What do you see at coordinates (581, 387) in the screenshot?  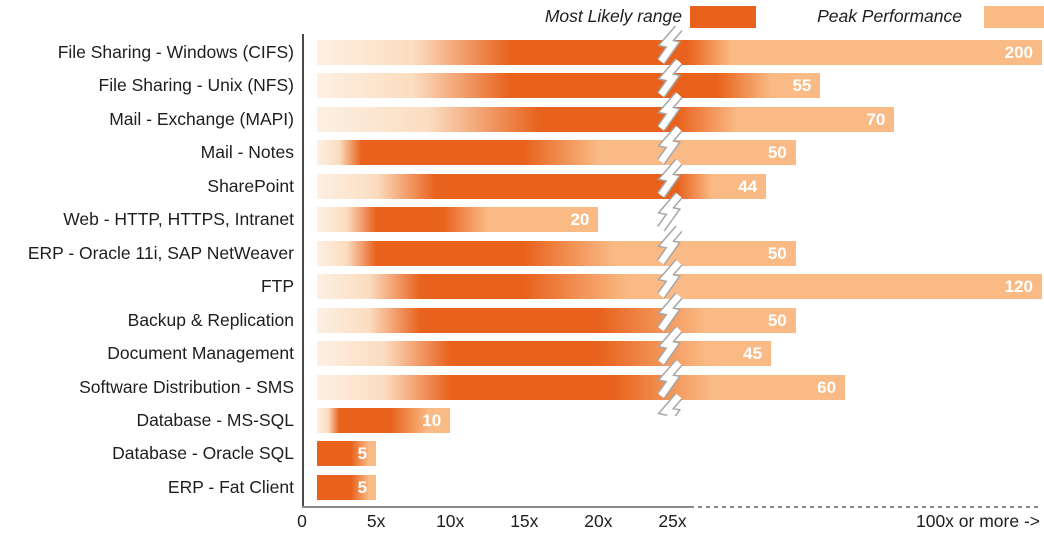 I see `bar: 60` at bounding box center [581, 387].